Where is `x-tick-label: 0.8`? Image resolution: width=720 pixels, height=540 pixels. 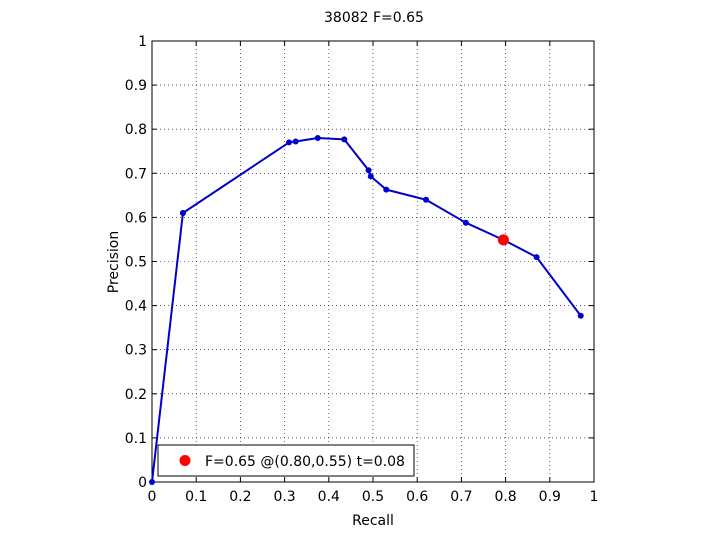 x-tick-label: 0.8 is located at coordinates (505, 497).